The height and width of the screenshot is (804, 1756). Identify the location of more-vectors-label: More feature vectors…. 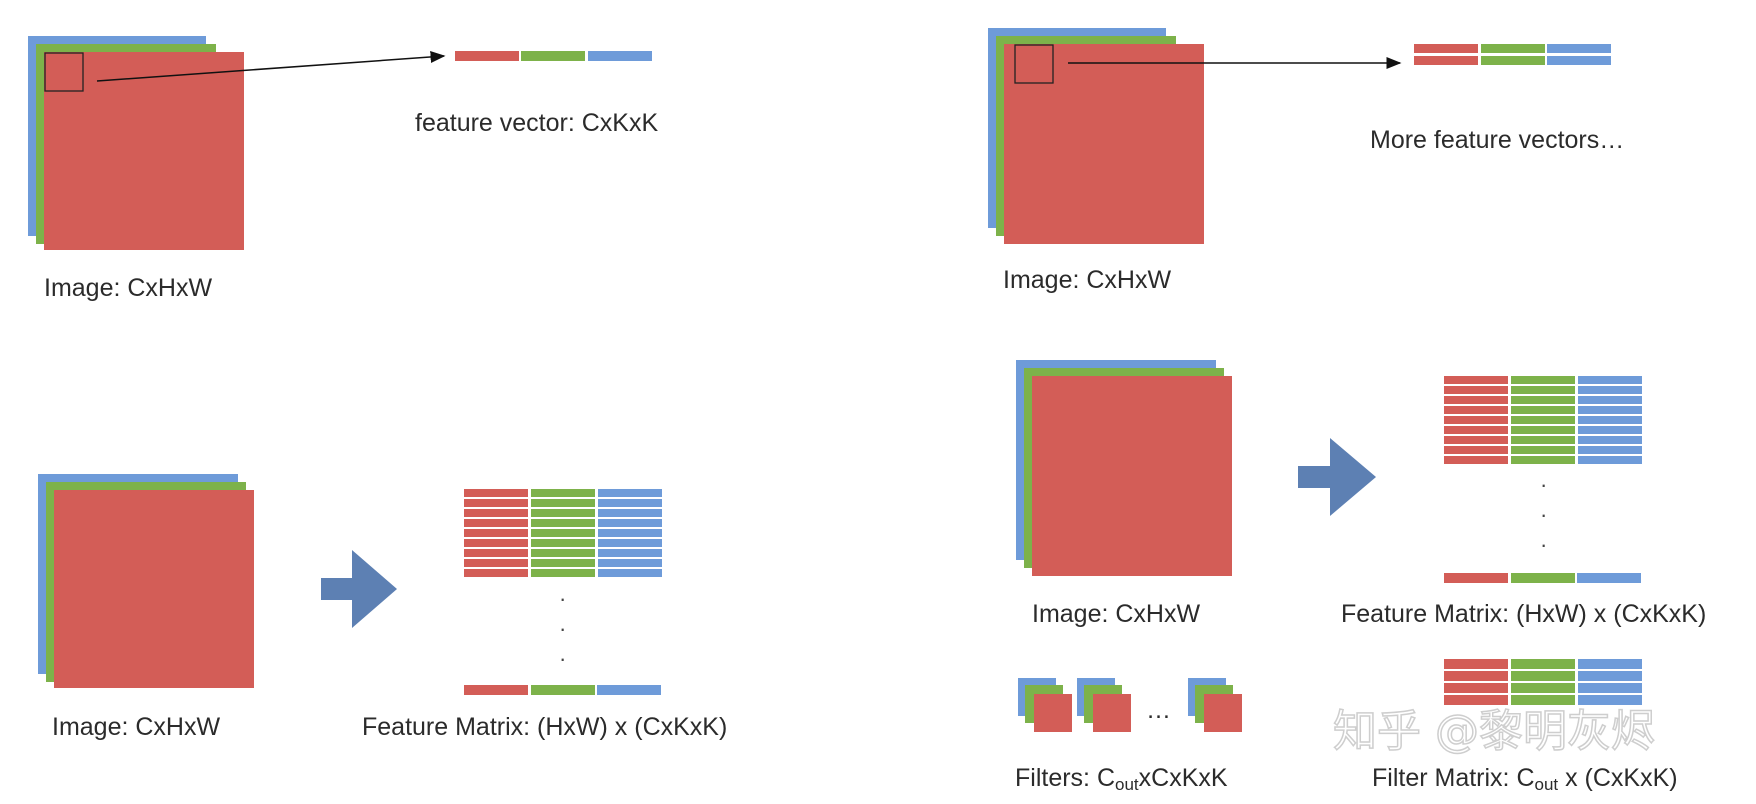
(1497, 140).